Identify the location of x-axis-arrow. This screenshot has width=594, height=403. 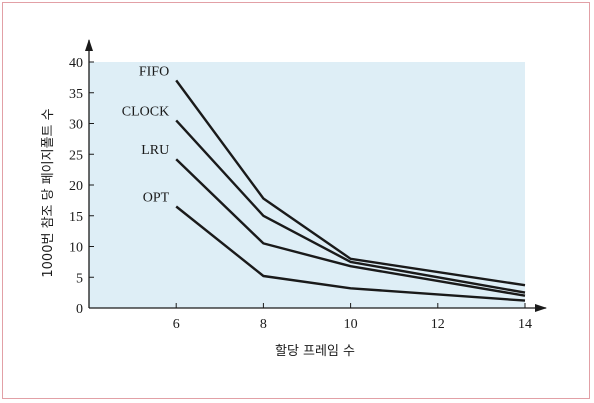
(541, 308).